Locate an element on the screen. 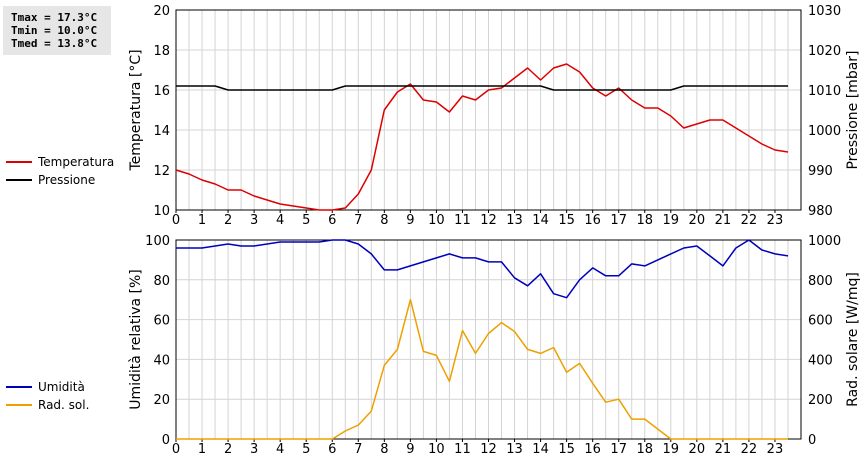 Image resolution: width=860 pixels, height=460 pixels. y-tick-label-right: 400 is located at coordinates (820, 360).